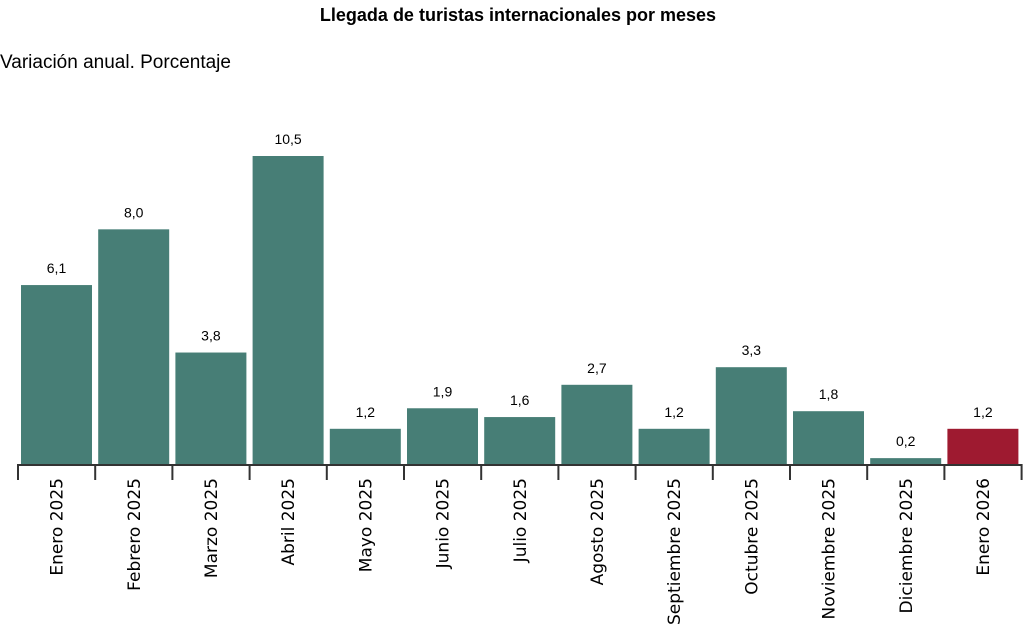 This screenshot has width=1035, height=644. What do you see at coordinates (597, 368) in the screenshot?
I see `data-label: 2,7` at bounding box center [597, 368].